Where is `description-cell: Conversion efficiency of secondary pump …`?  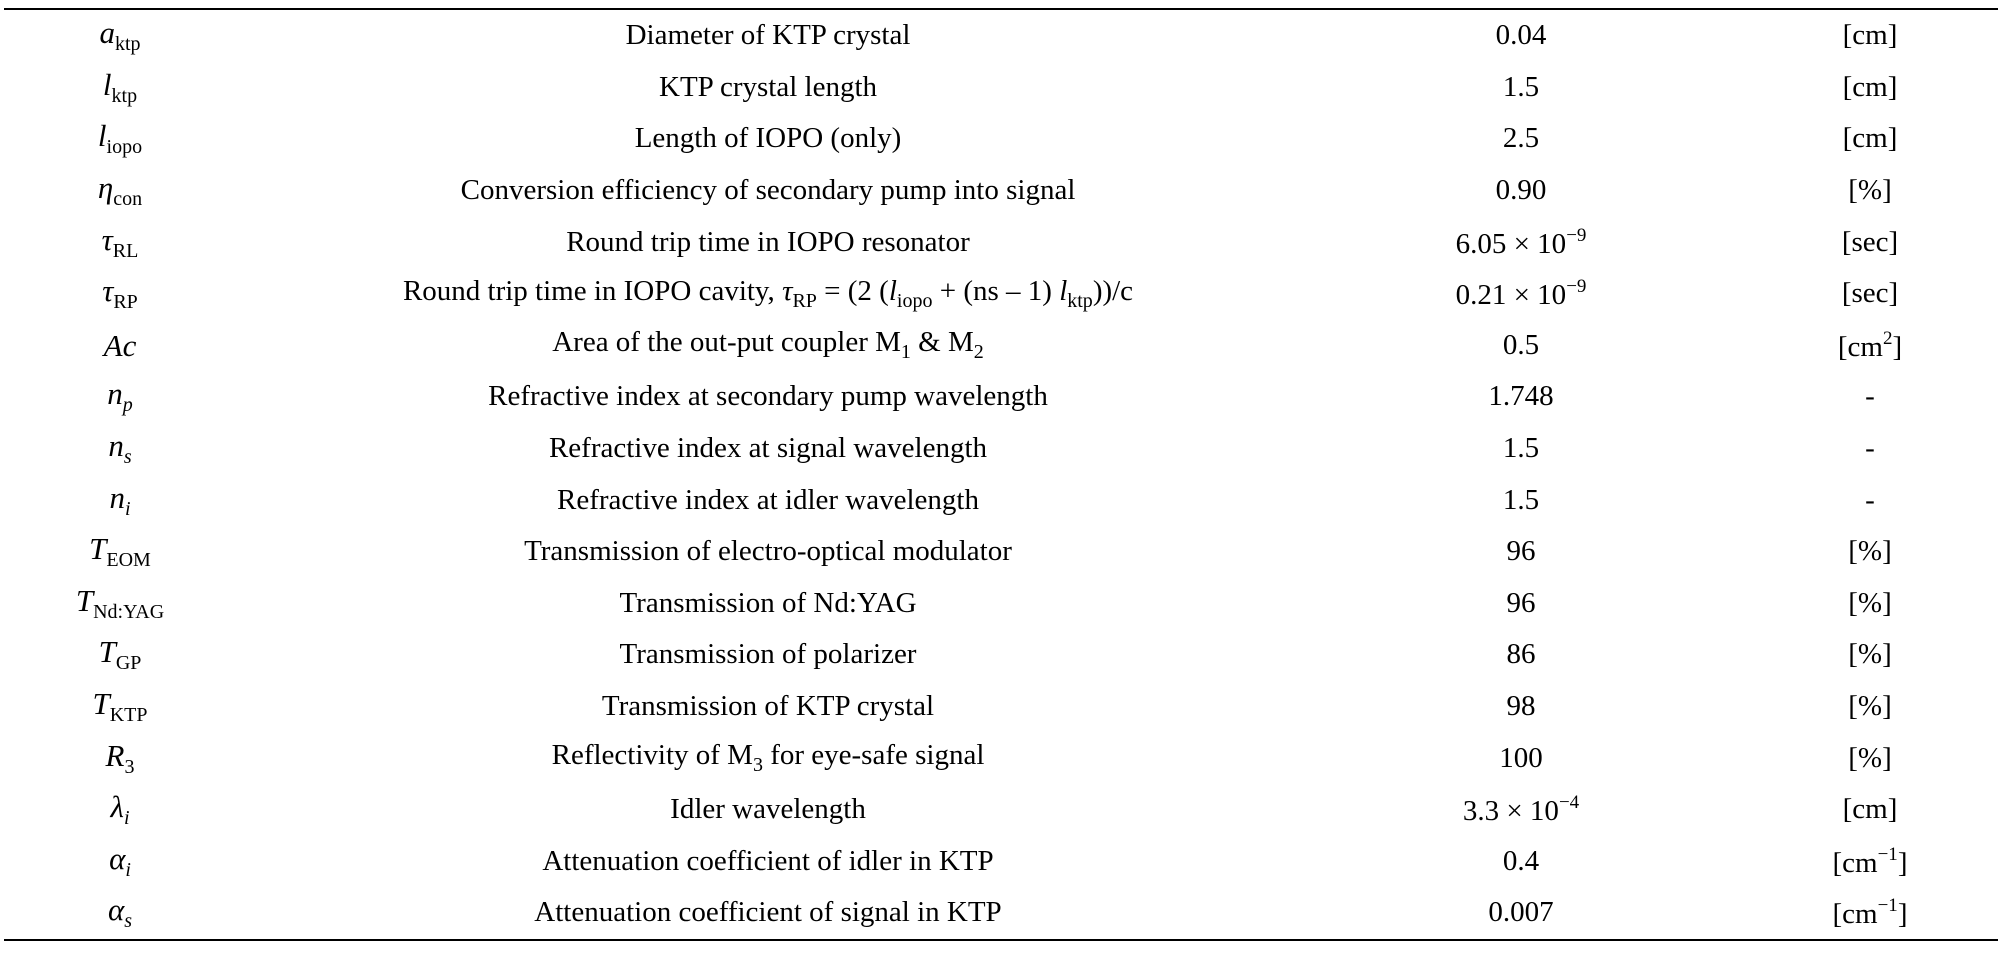 description-cell: Conversion efficiency of secondary pump … is located at coordinates (768, 190).